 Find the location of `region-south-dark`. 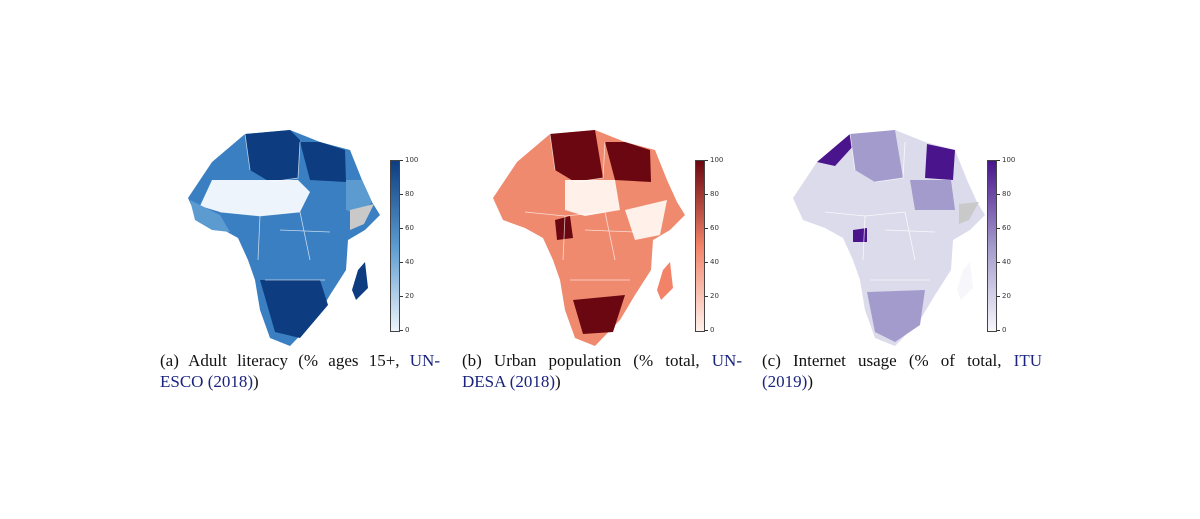

region-south-dark is located at coordinates (599, 314).